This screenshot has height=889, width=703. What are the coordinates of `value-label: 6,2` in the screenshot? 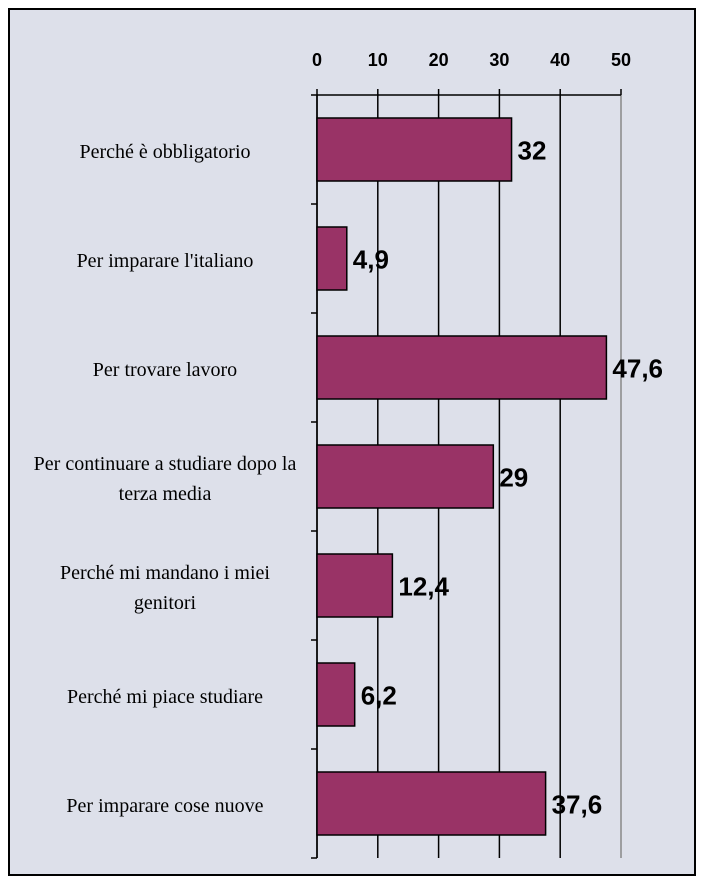 It's located at (379, 695).